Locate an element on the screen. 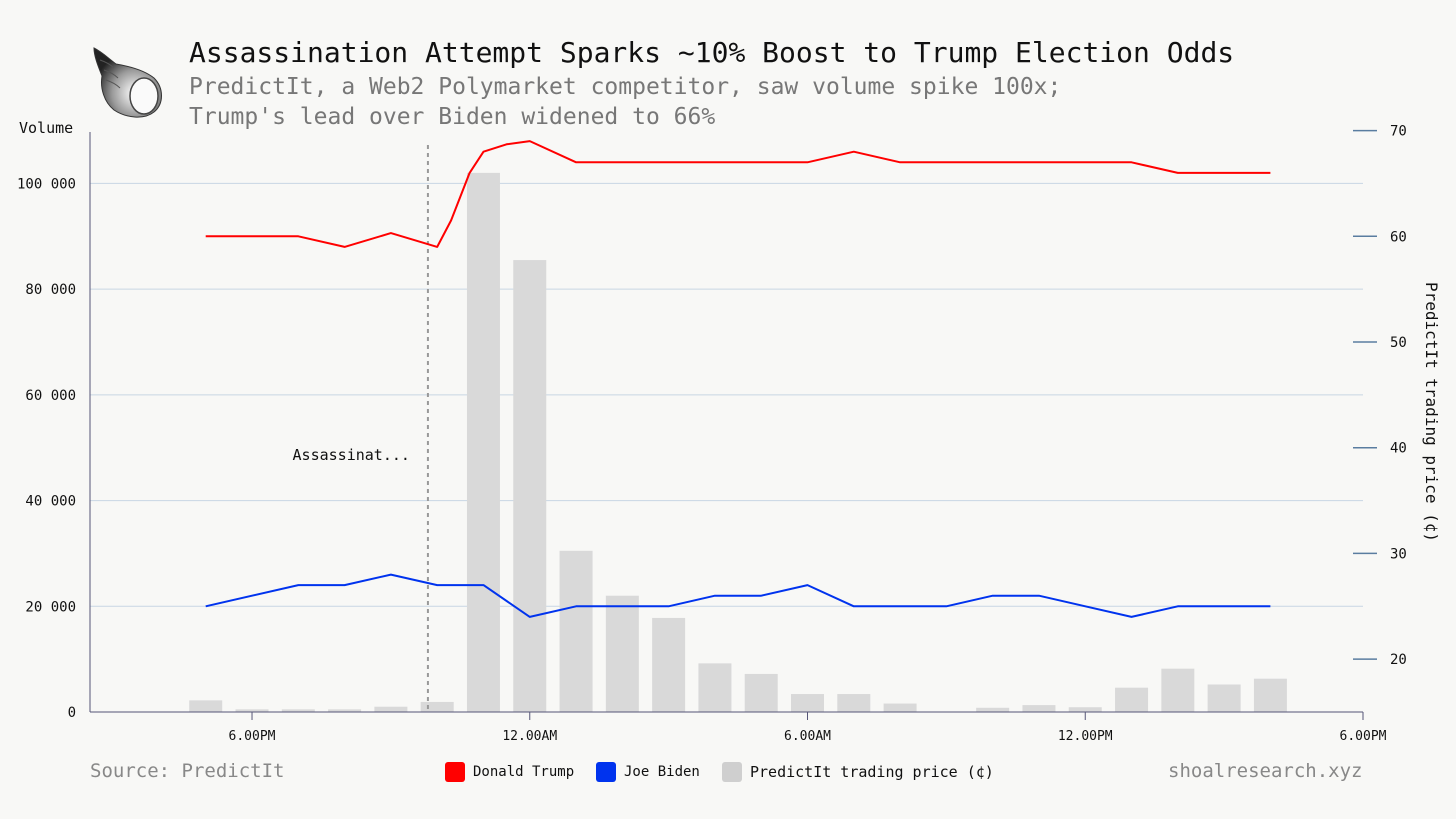  x-tick-label: 6.00AM is located at coordinates (807, 736).